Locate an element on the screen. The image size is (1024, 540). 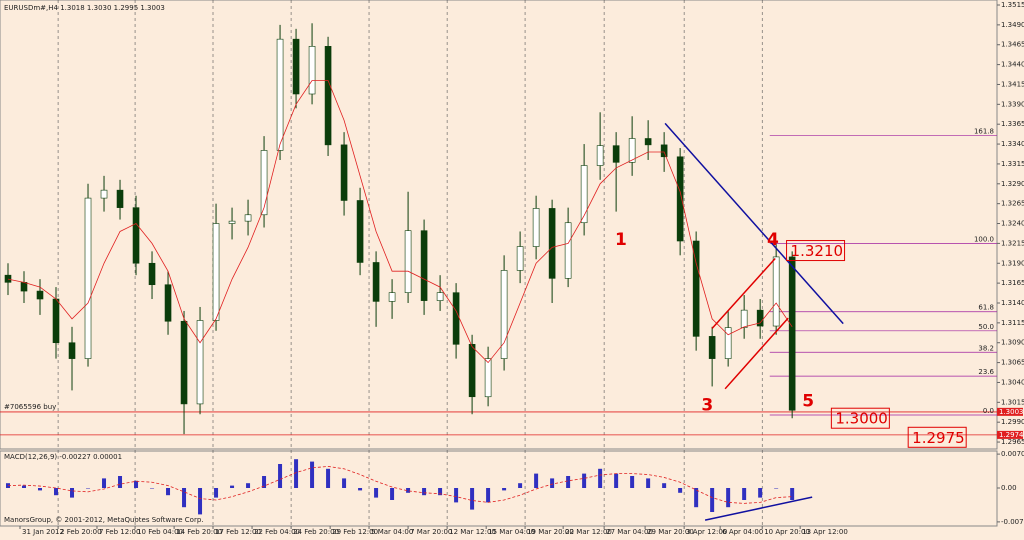
price-box-label: 1.3210 is located at coordinates (817, 251).